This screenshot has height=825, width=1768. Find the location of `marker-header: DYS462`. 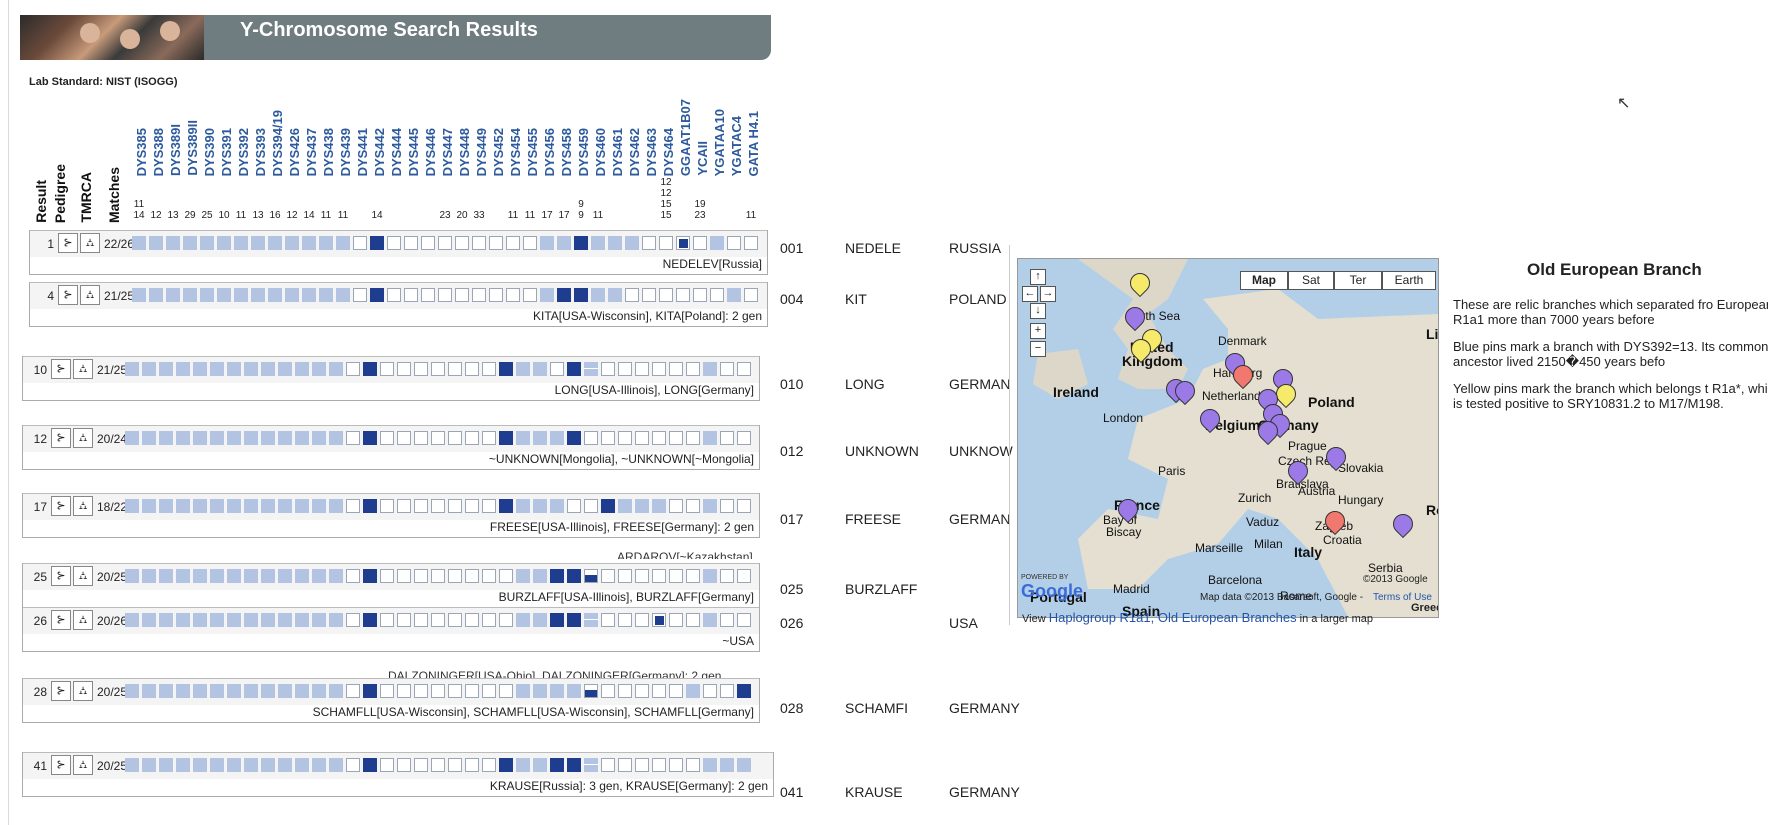

marker-header: DYS462 is located at coordinates (634, 151).